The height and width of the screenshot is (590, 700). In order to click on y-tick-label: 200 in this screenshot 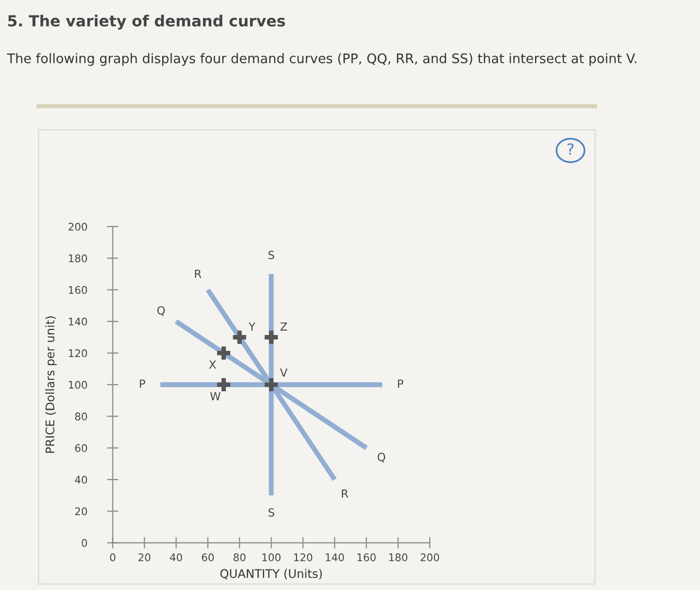, I will do `click(78, 226)`.